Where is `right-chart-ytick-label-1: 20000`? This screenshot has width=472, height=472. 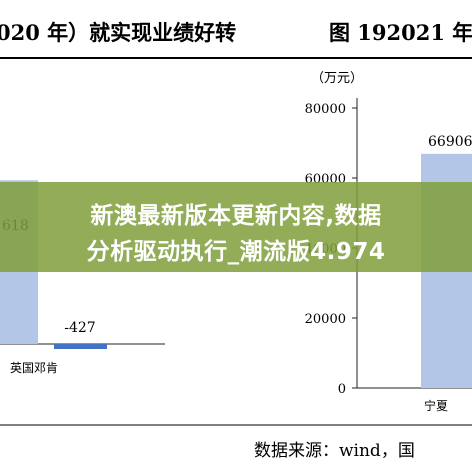 right-chart-ytick-label-1: 20000 is located at coordinates (325, 319).